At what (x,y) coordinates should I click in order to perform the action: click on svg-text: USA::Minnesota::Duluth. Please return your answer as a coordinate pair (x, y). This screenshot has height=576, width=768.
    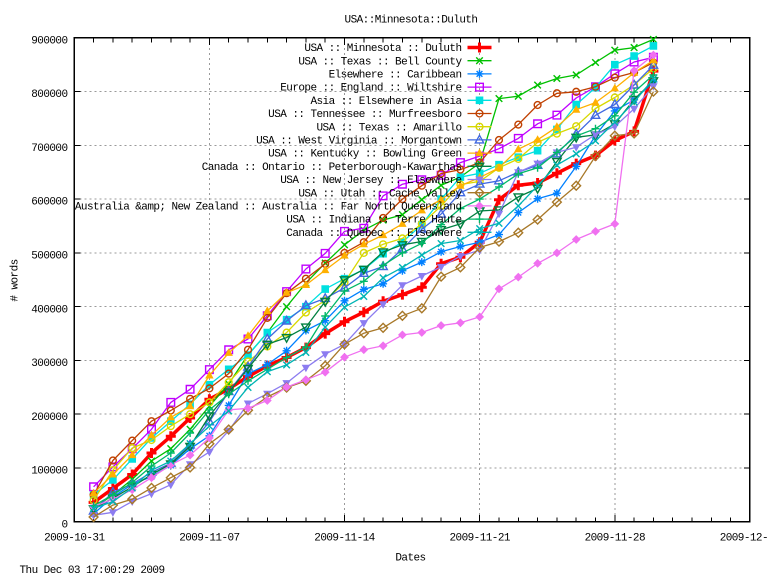
    Looking at the image, I should click on (411, 21).